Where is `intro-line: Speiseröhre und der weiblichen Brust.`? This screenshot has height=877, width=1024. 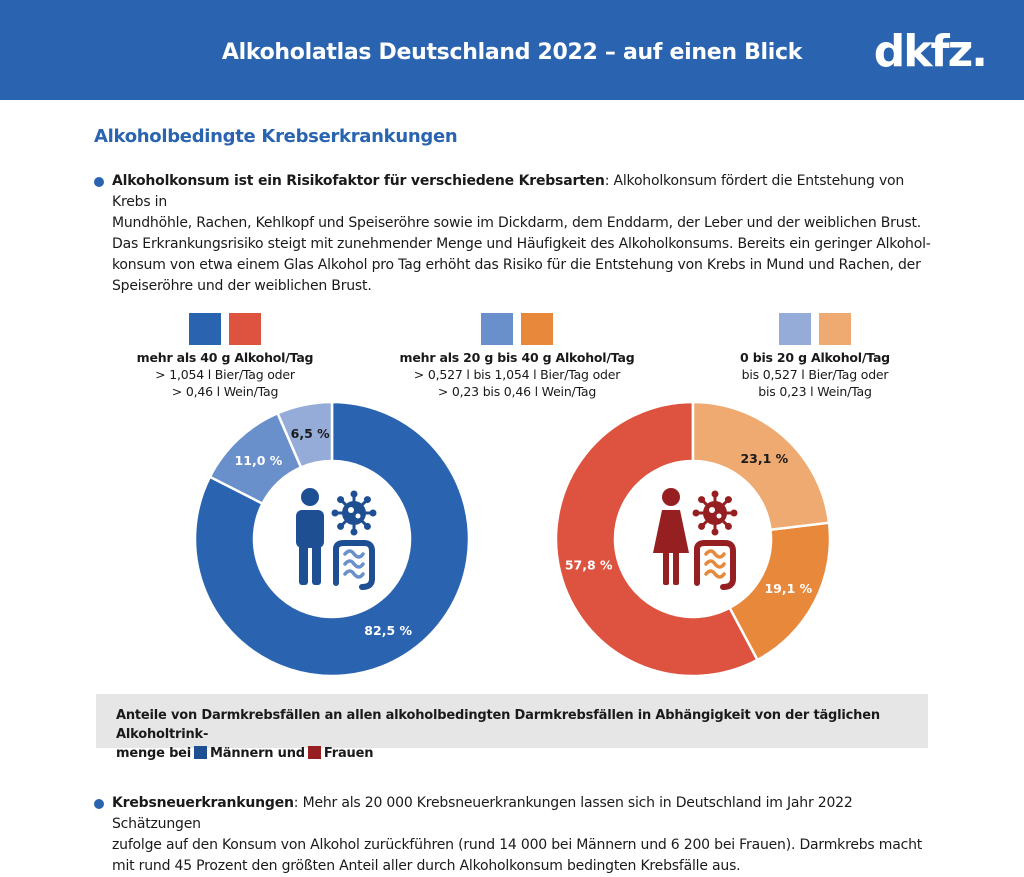
intro-line: Speiseröhre und der weiblichen Brust. is located at coordinates (242, 286).